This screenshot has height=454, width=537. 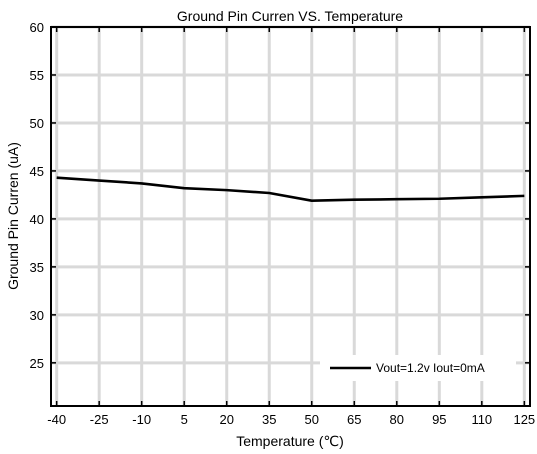 What do you see at coordinates (184, 419) in the screenshot?
I see `x-tick-label: 5` at bounding box center [184, 419].